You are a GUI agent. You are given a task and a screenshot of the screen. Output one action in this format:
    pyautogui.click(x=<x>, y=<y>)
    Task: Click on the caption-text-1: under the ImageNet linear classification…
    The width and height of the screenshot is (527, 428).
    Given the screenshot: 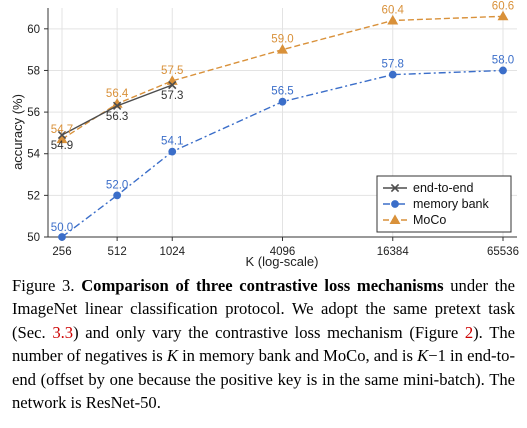 What is the action you would take?
    pyautogui.click(x=264, y=309)
    